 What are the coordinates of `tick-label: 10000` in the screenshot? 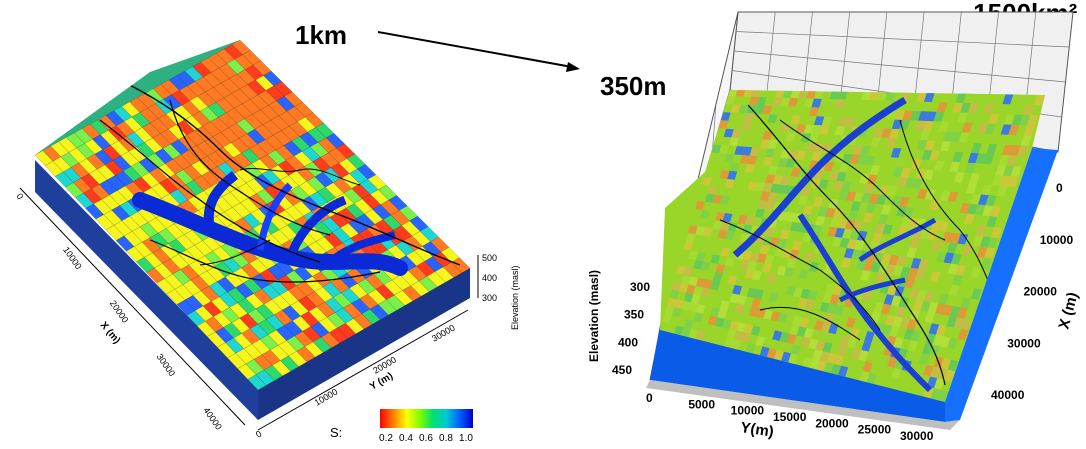 It's located at (326, 397).